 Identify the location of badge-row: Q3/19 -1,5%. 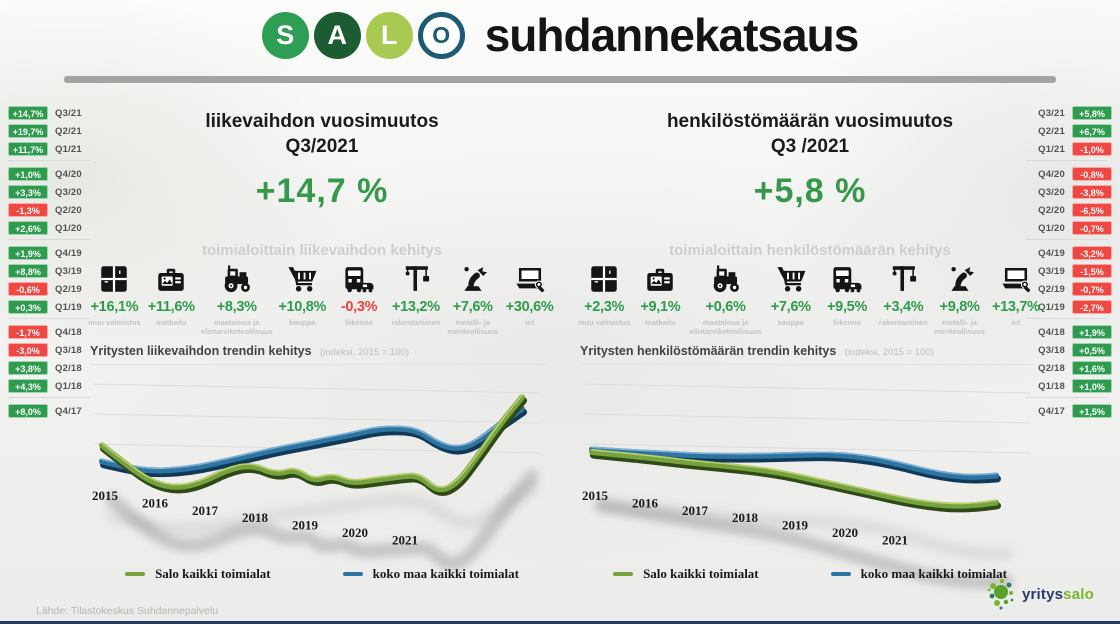
(1069, 271).